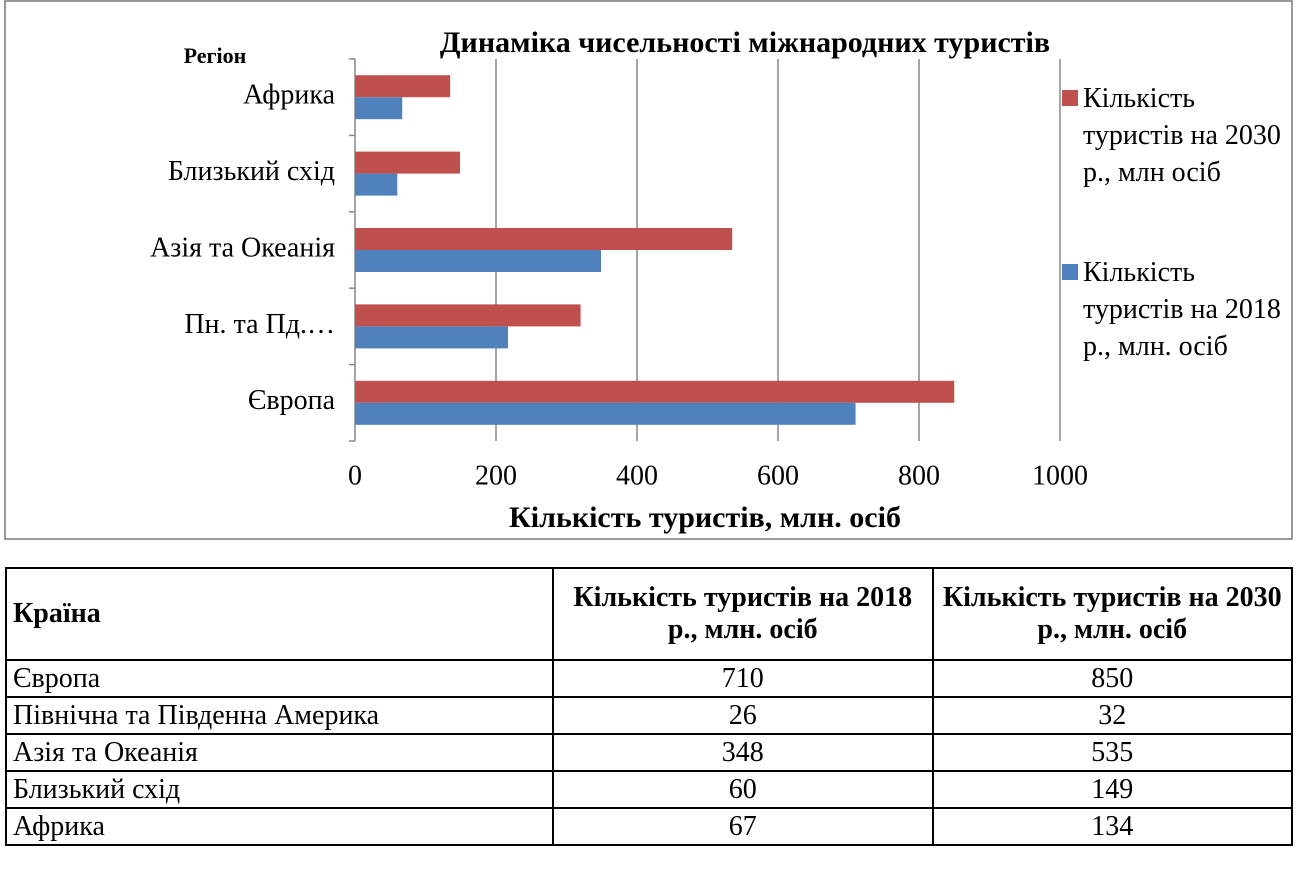 This screenshot has height=872, width=1296. Describe the element at coordinates (279, 678) in the screenshot. I see `table-cell: Європа` at that location.